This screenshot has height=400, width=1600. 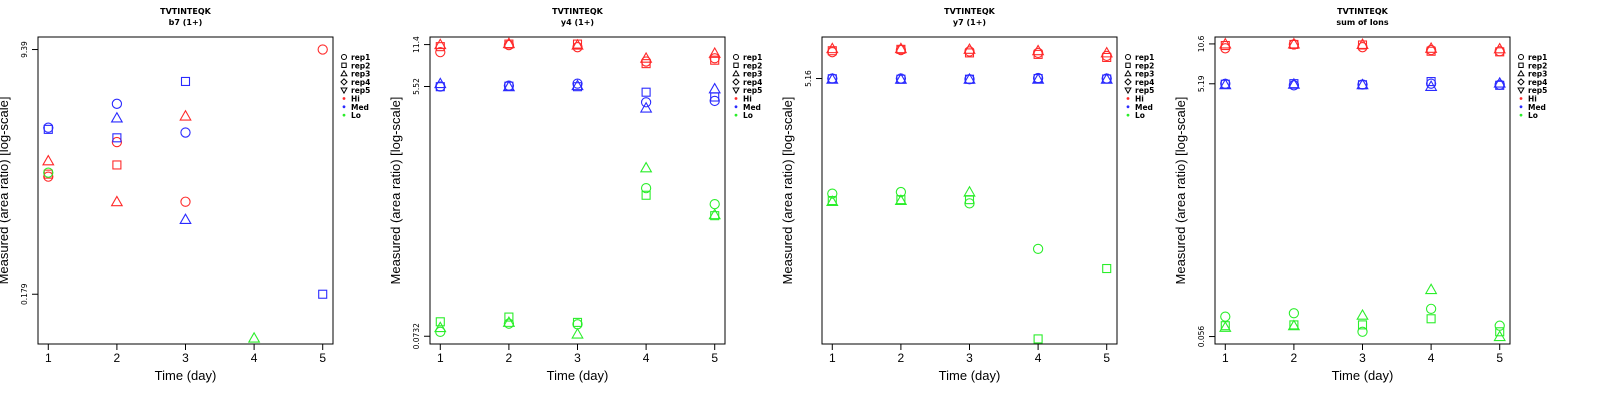 What do you see at coordinates (1225, 358) in the screenshot?
I see `x-tick-label: 1` at bounding box center [1225, 358].